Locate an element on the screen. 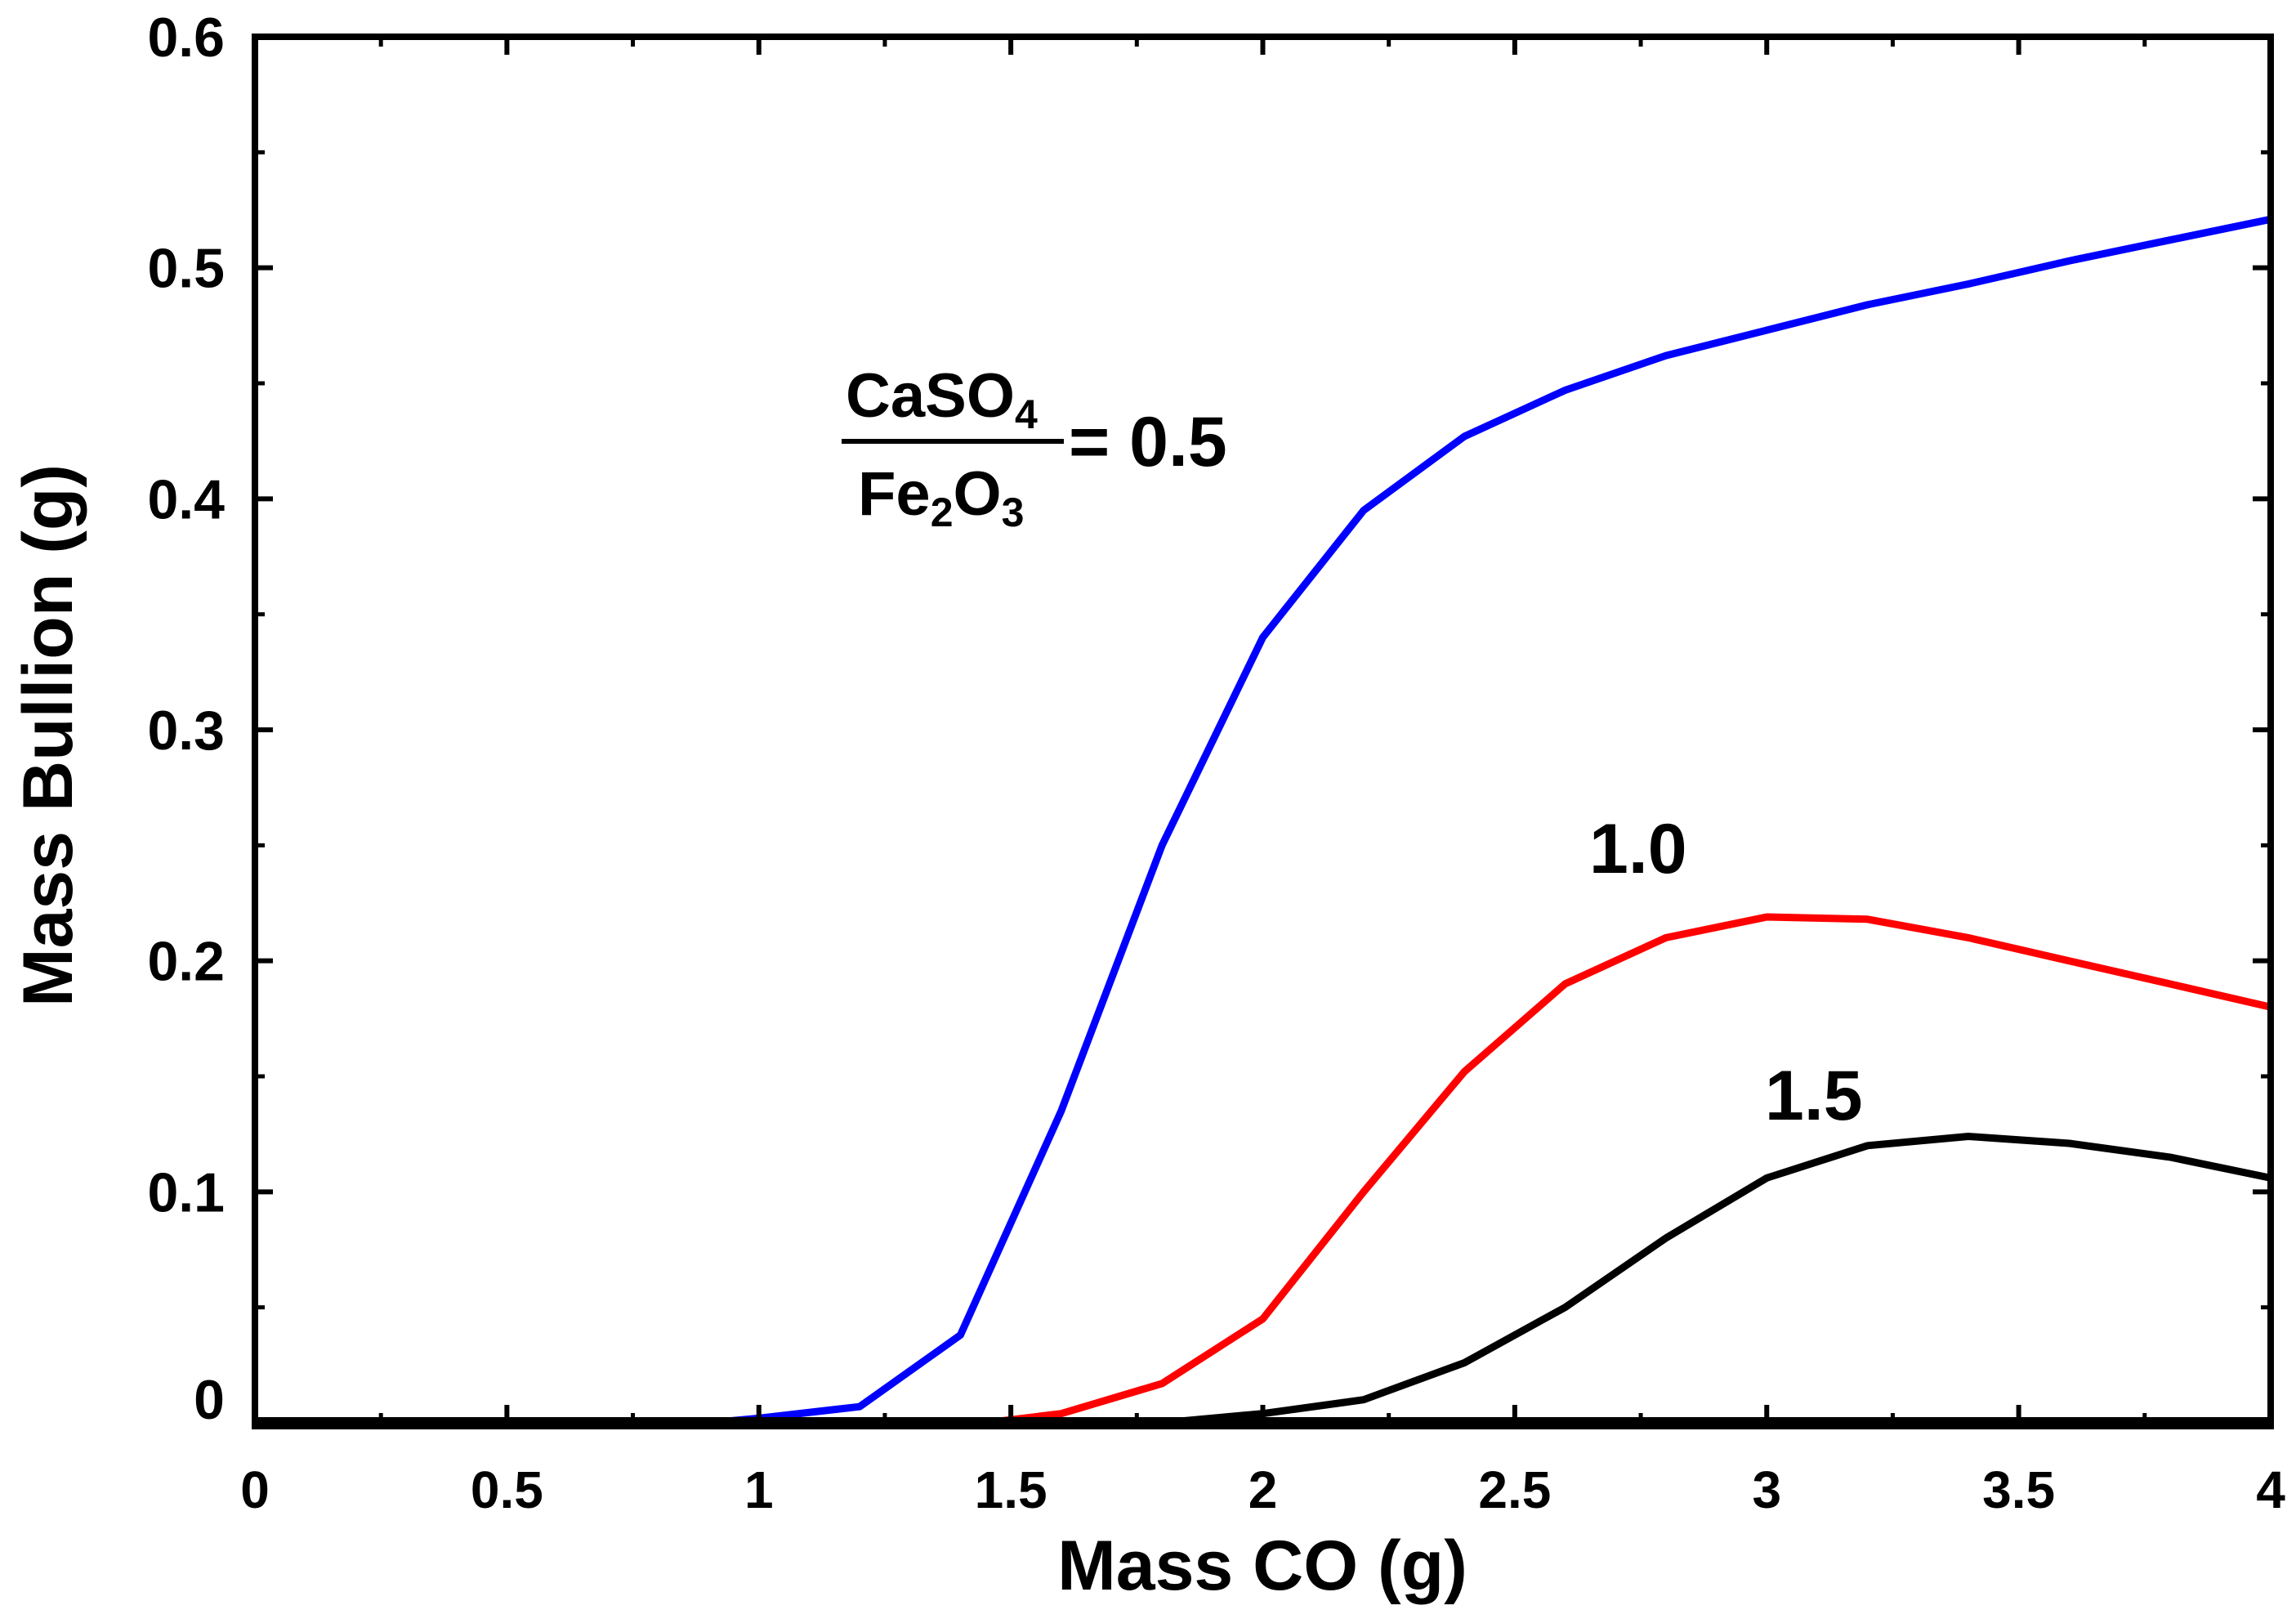  y-tick-label: 0 is located at coordinates (209, 1400).